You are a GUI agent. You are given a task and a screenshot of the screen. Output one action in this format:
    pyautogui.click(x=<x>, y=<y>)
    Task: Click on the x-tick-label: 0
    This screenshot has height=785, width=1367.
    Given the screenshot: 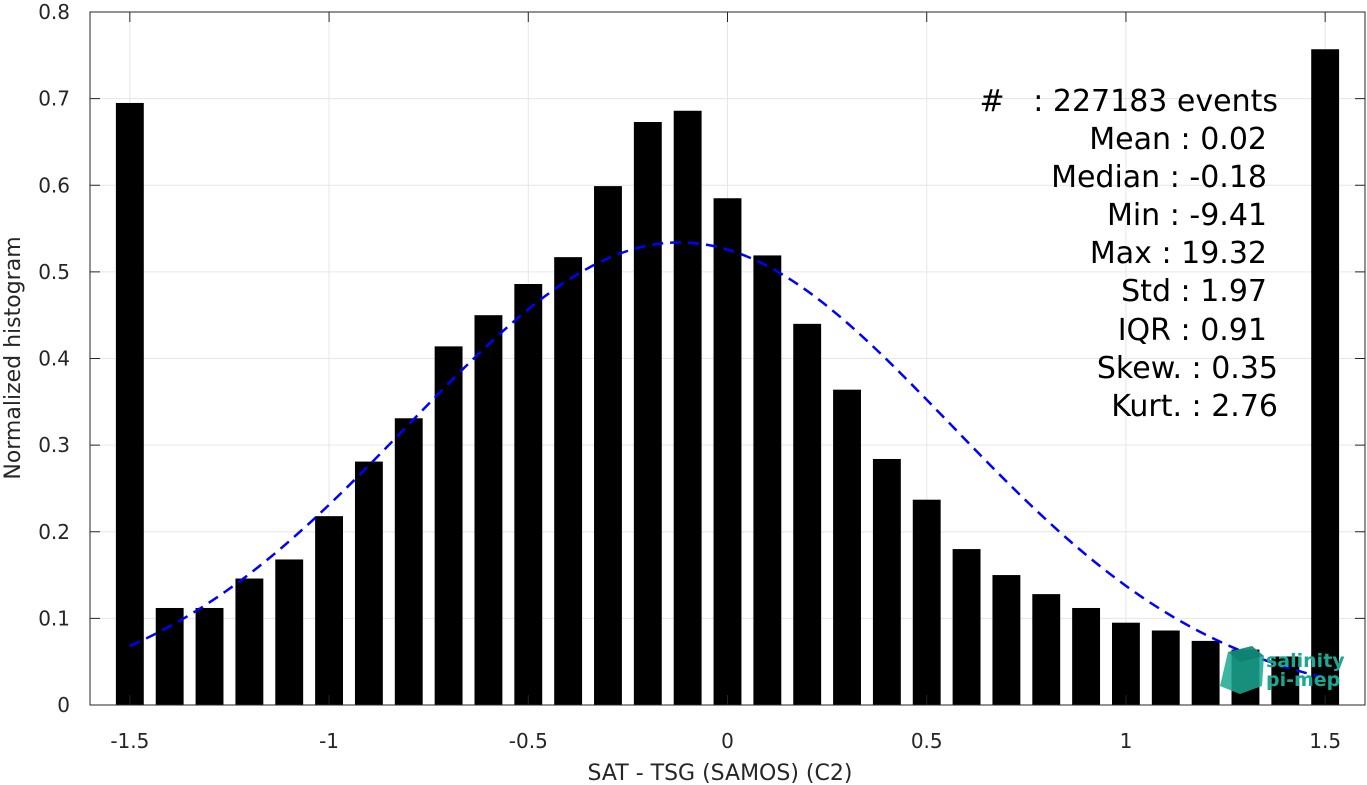 What is the action you would take?
    pyautogui.click(x=727, y=741)
    